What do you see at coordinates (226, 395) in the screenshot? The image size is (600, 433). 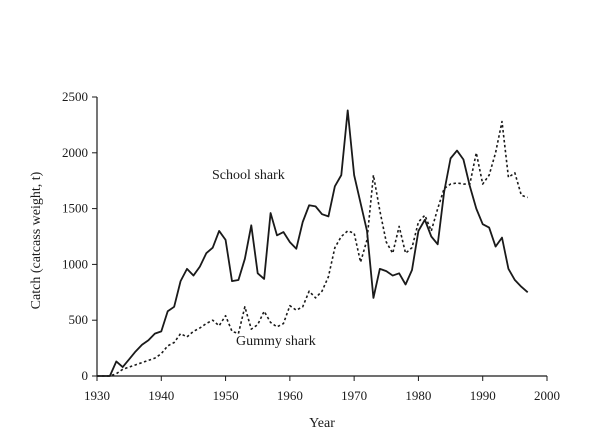 I see `x-tick-label: 1950` at bounding box center [226, 395].